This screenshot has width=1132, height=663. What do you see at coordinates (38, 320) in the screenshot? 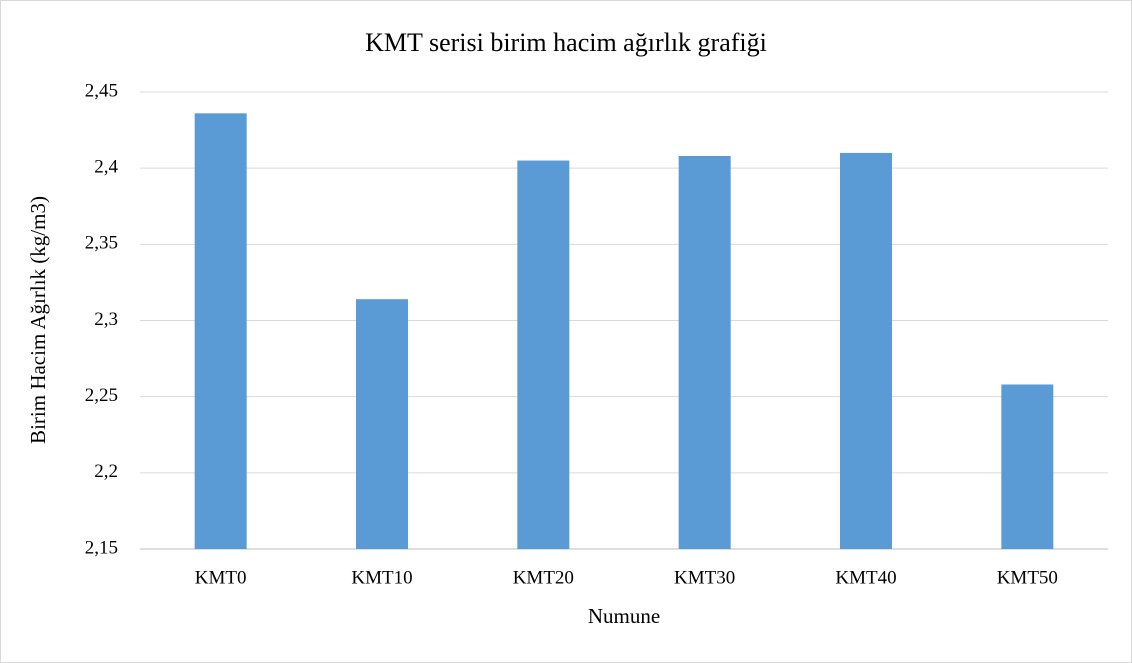
I see `y-axis-label: Birim Hacim Ağırlık (kg/m3)` at bounding box center [38, 320].